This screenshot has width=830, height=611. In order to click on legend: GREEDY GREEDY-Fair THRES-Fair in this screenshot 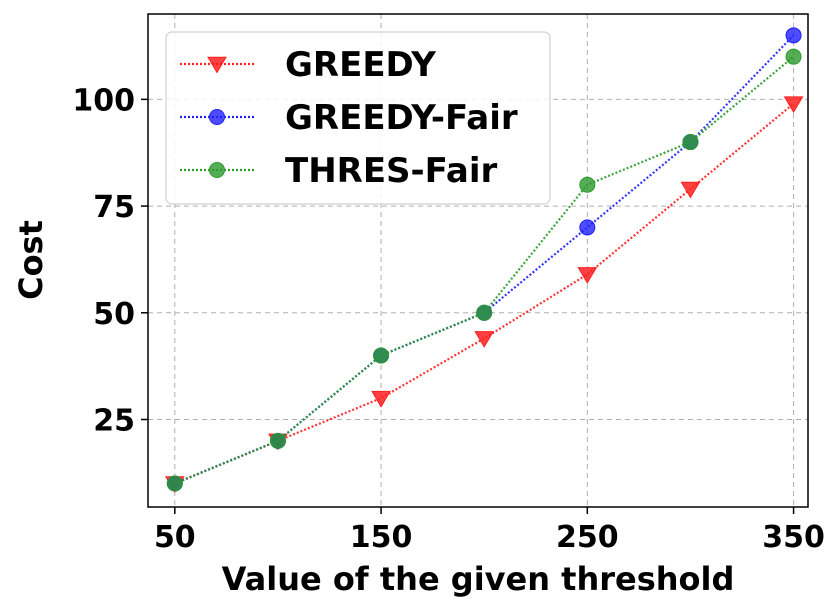, I will do `click(358, 118)`.